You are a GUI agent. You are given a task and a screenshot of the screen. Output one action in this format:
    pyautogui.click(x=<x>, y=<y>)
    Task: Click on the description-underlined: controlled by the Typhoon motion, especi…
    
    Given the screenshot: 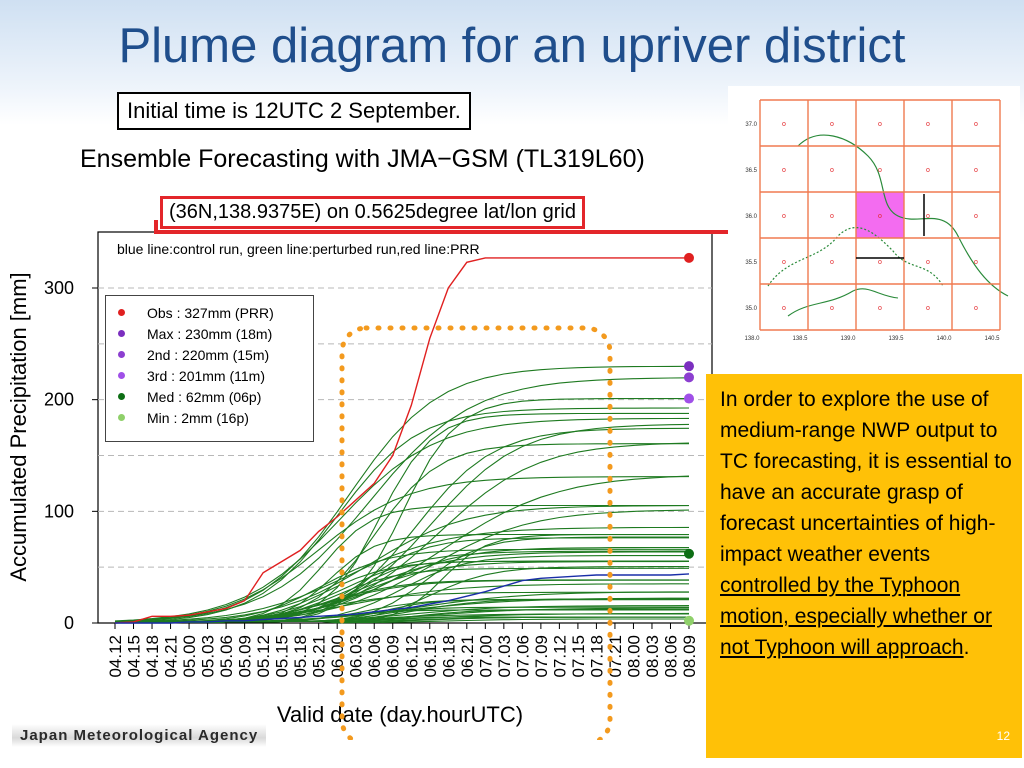 What is the action you would take?
    pyautogui.click(x=856, y=616)
    